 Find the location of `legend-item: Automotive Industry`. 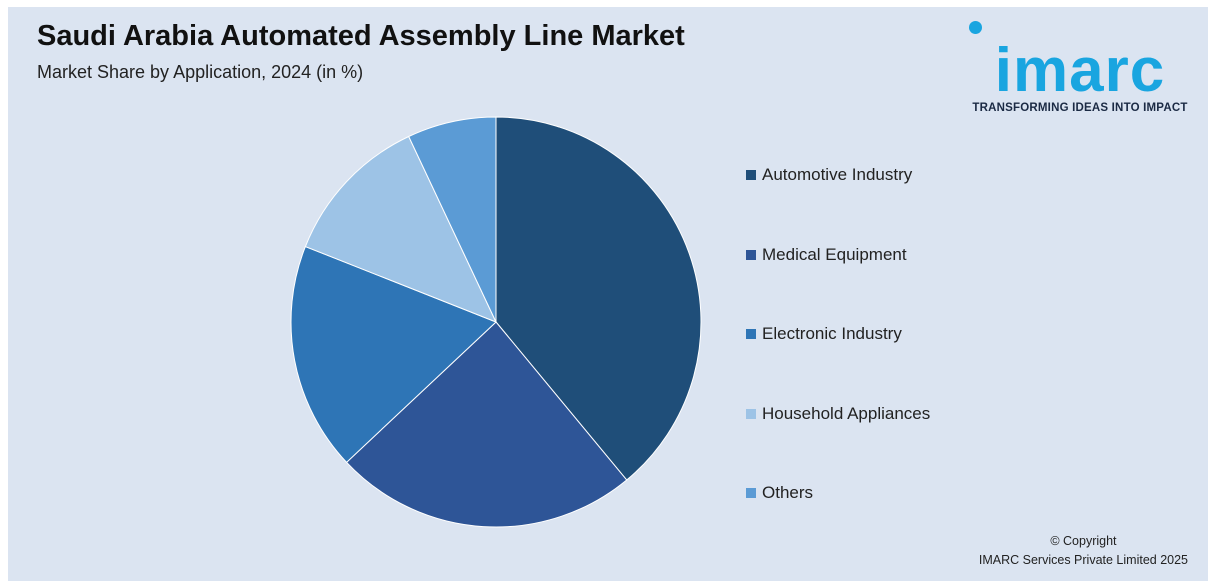

legend-item: Automotive Industry is located at coordinates (829, 175).